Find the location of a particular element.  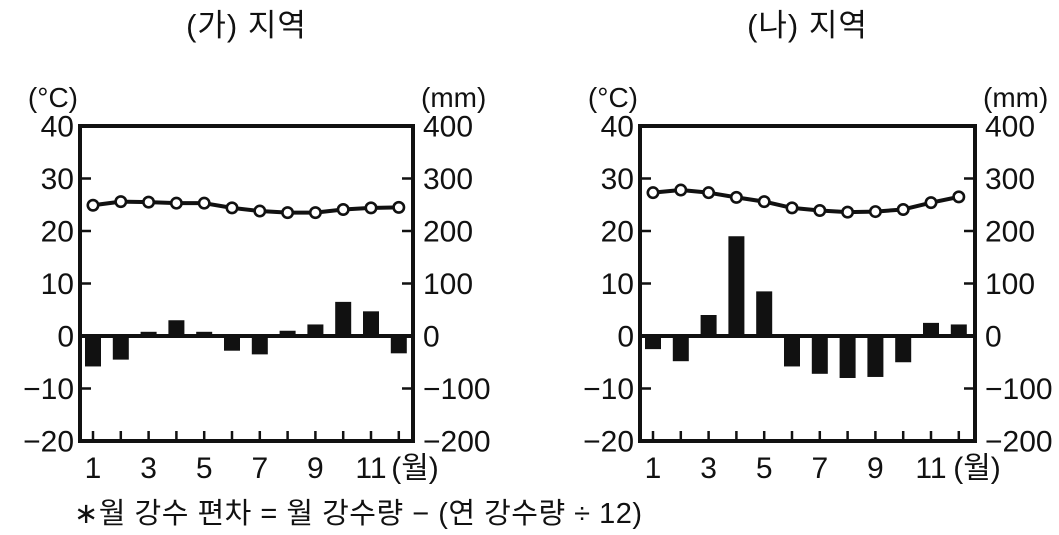

right-axis-label: 400 is located at coordinates (1010, 127).